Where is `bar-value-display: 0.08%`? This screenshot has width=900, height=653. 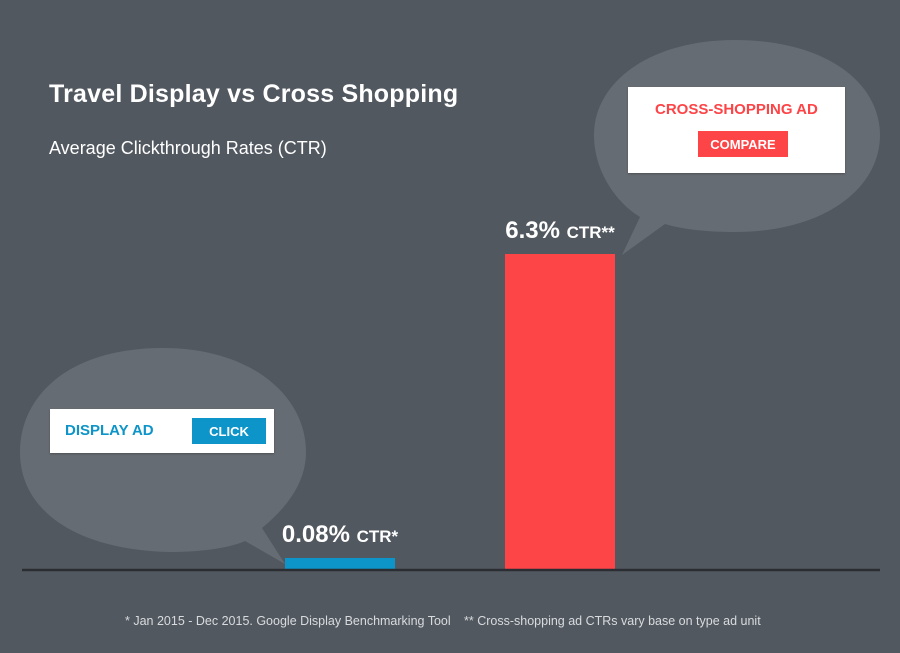
bar-value-display: 0.08% is located at coordinates (319, 534).